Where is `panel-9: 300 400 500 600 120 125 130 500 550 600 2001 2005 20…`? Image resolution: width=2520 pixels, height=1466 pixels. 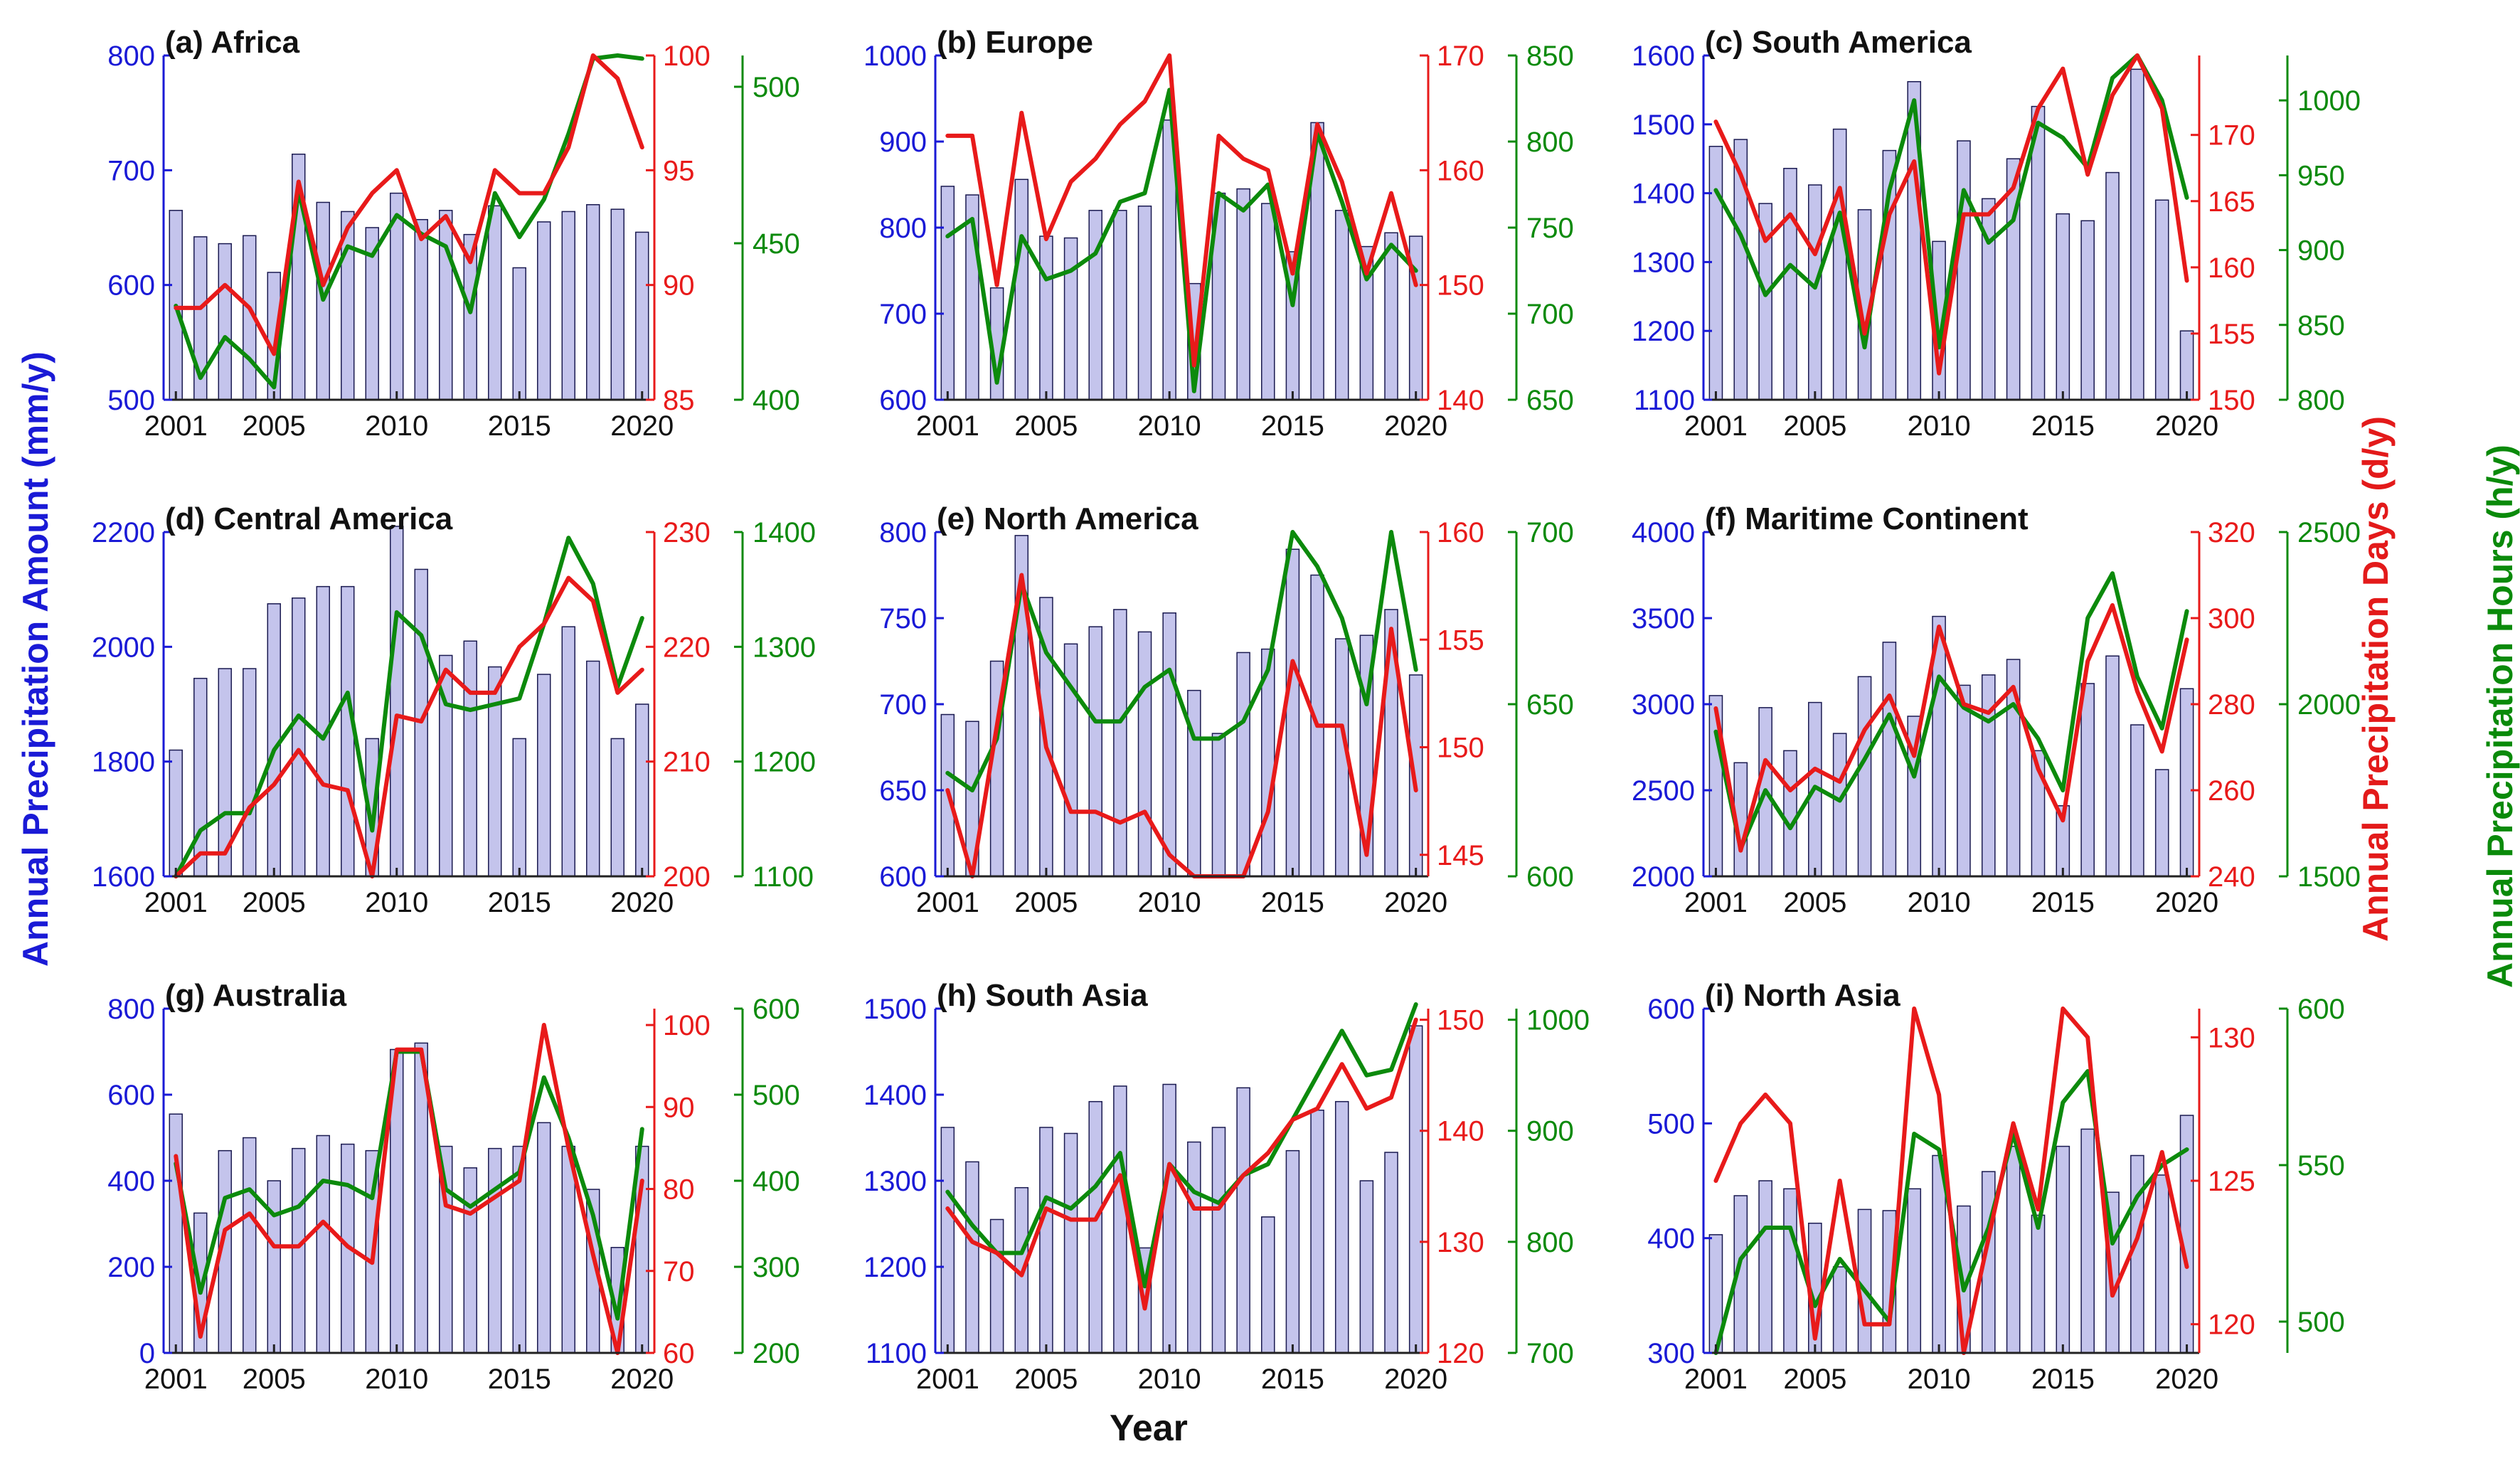 panel-9: 300 400 500 600 120 125 130 500 550 600 2001 2005 20… is located at coordinates (1996, 1186).